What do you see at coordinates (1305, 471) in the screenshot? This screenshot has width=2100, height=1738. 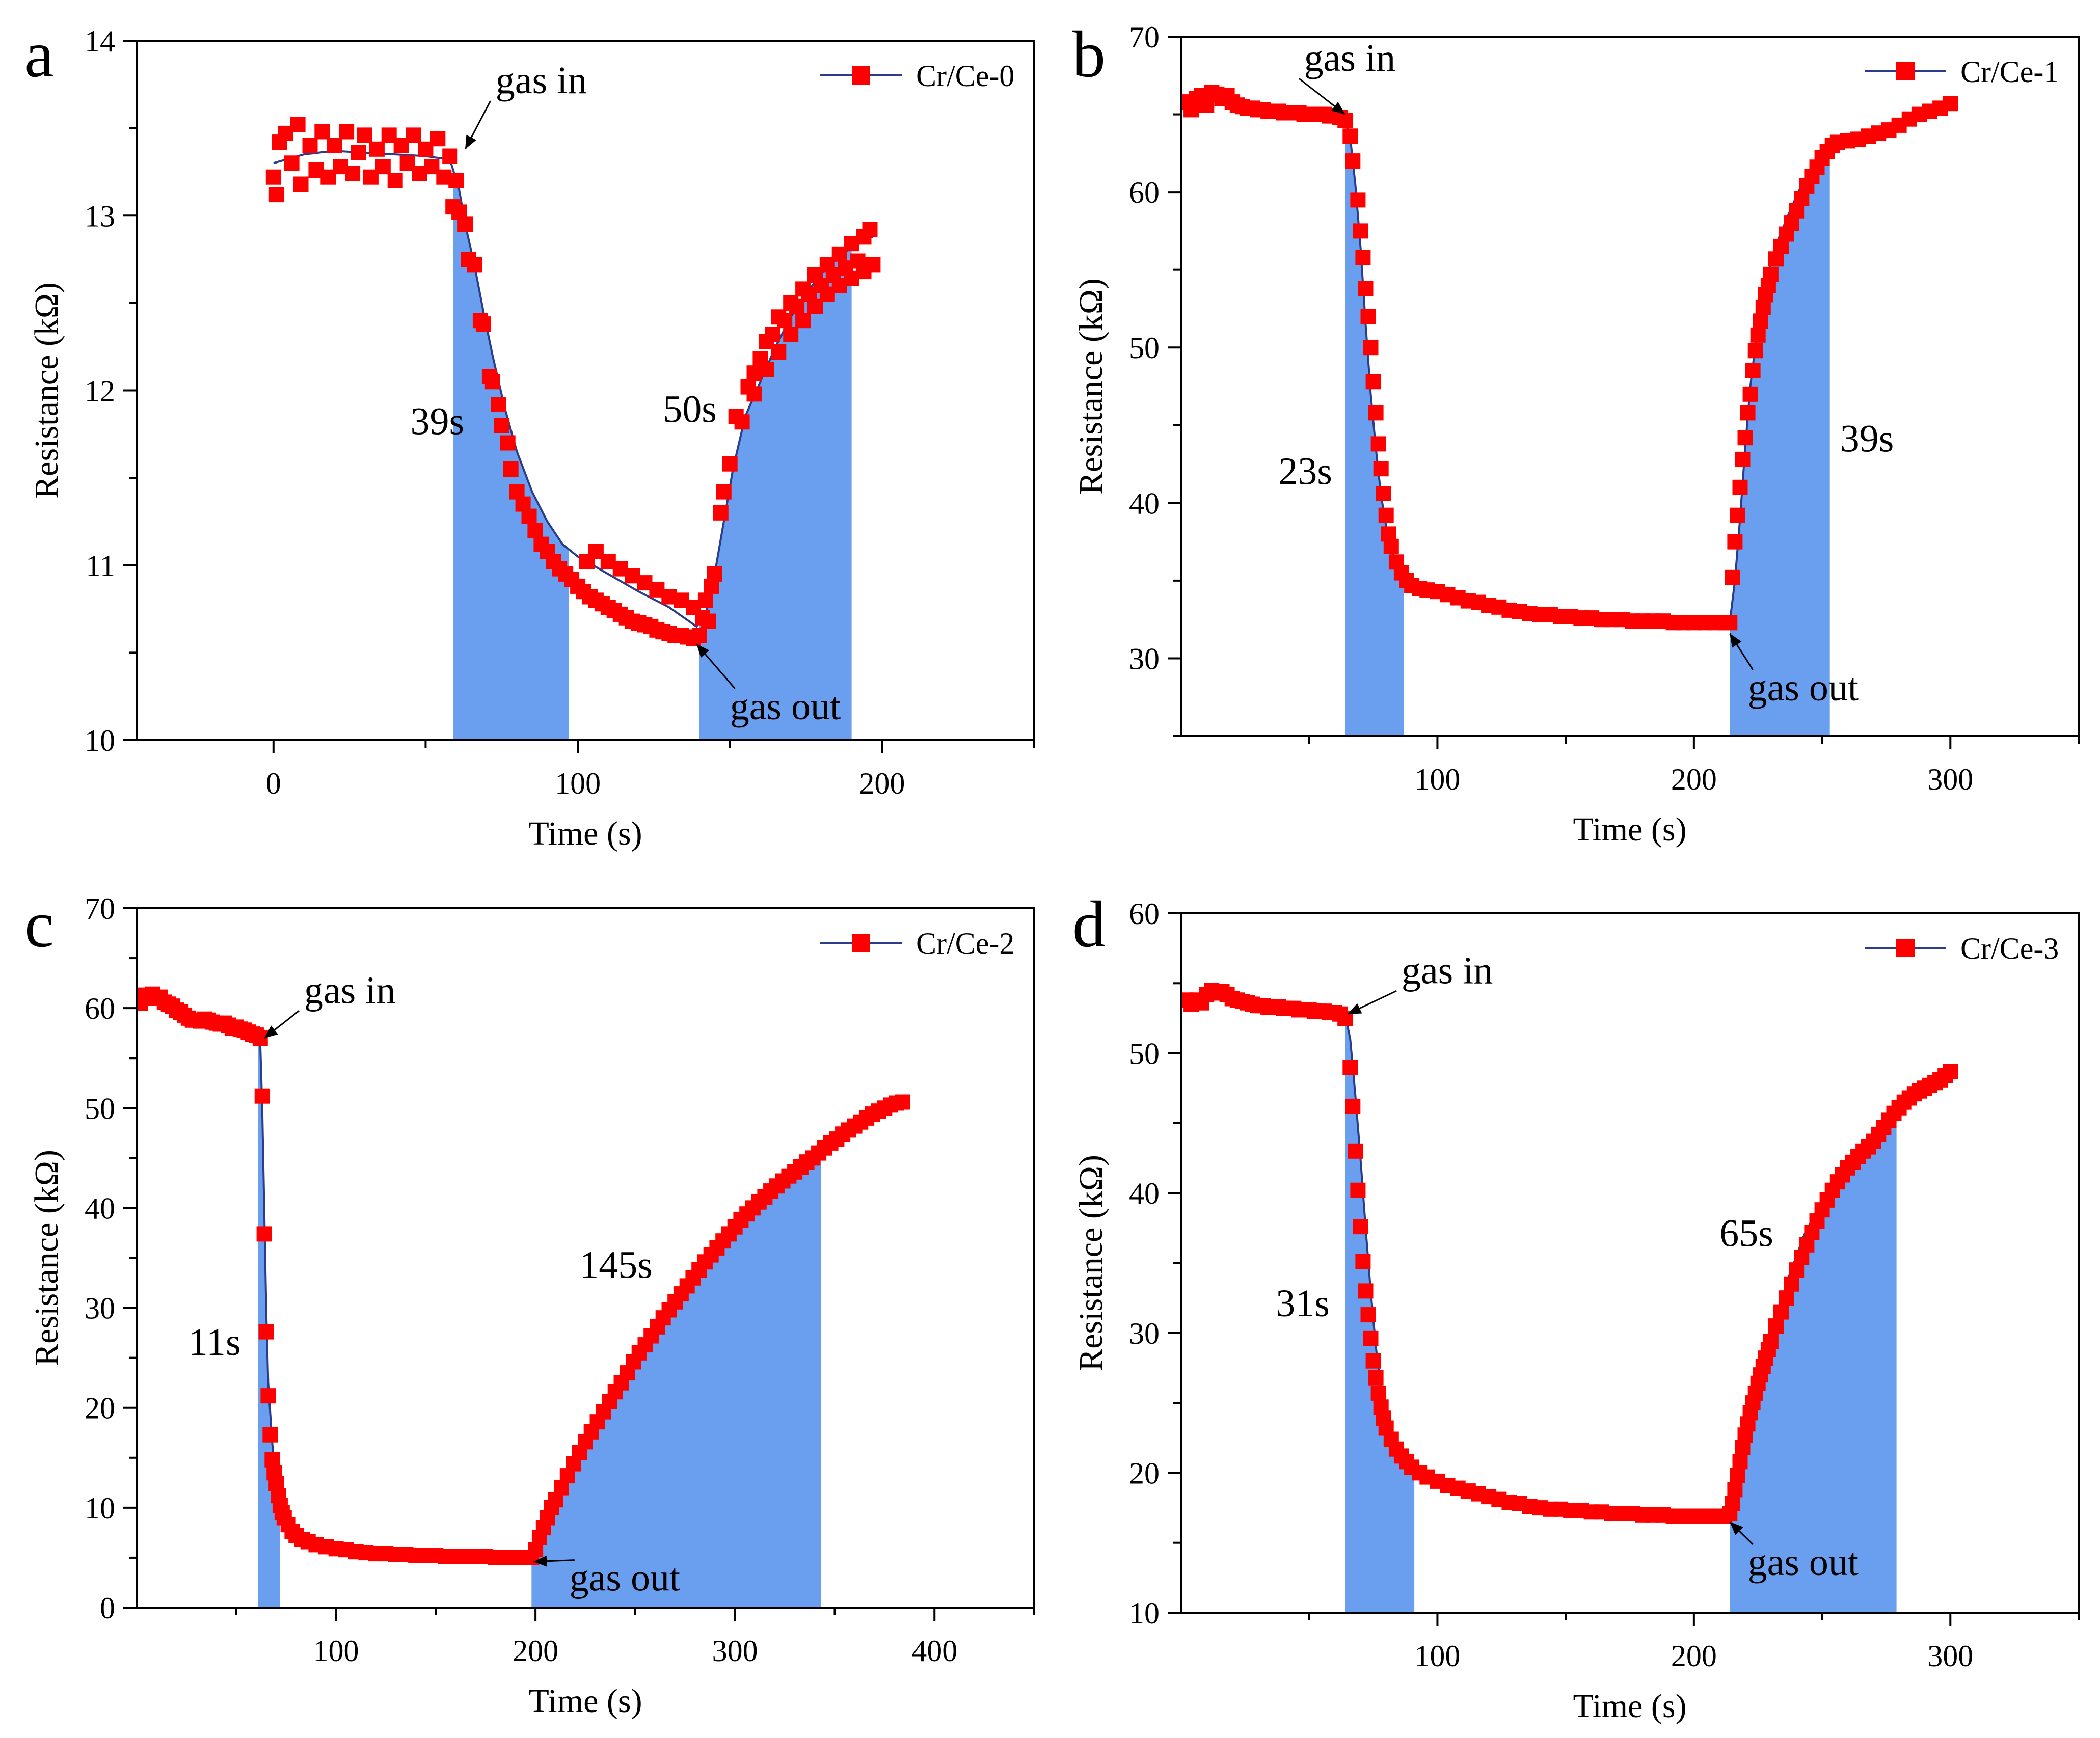 I see `time-label: 23s` at bounding box center [1305, 471].